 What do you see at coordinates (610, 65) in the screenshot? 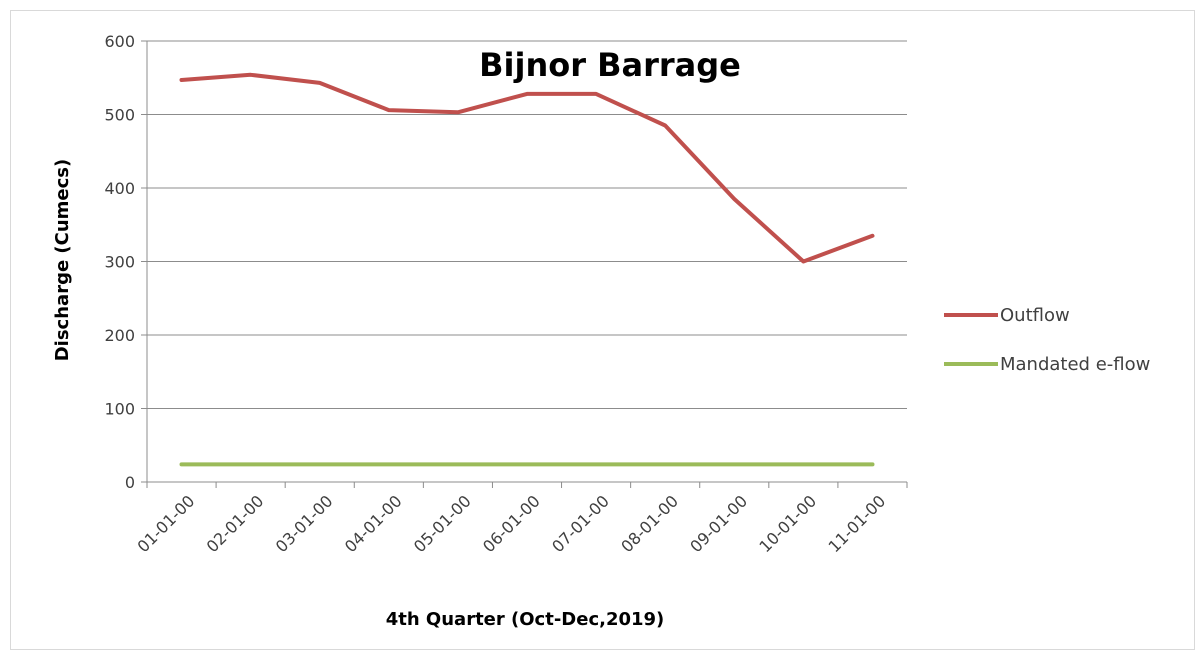
I see `chart-title: Bijnor Barrage` at bounding box center [610, 65].